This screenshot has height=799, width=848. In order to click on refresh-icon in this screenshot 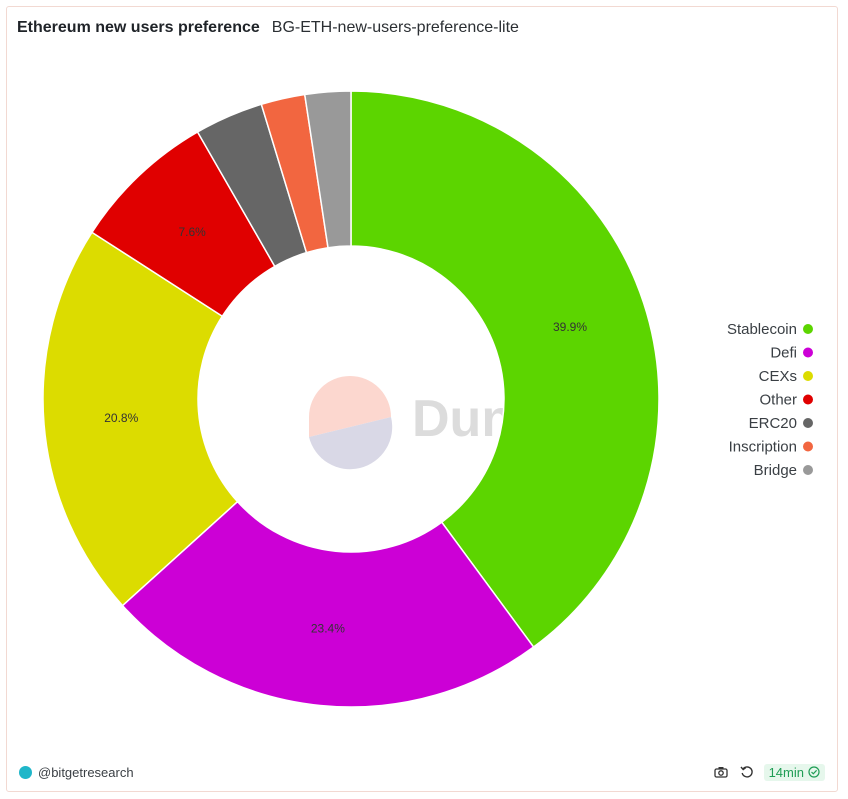, I will do `click(747, 772)`.